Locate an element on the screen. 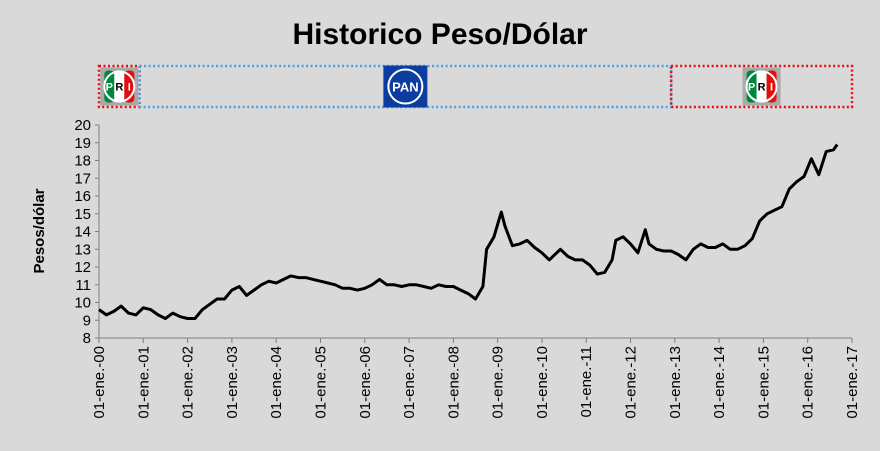  x-tick-label: 01-ene.-14 is located at coordinates (719, 382).